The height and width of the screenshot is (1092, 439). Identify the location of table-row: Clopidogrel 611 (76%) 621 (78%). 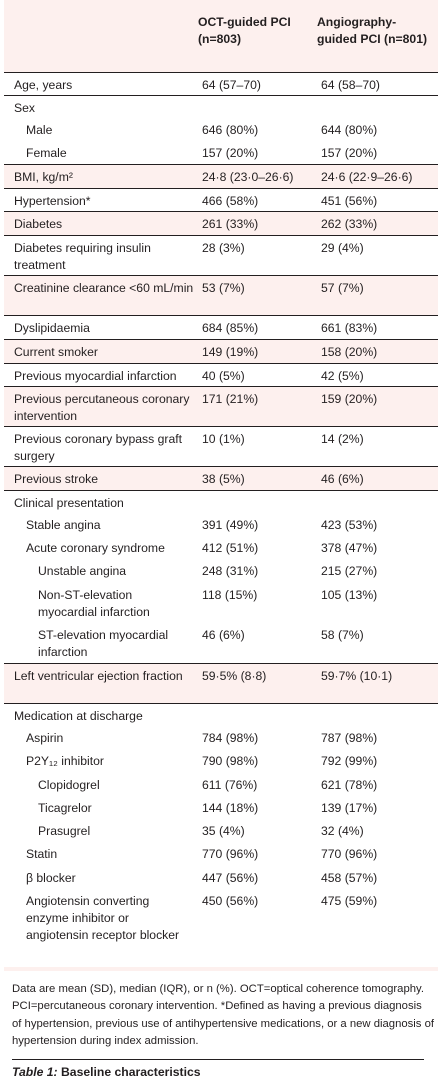
(221, 784).